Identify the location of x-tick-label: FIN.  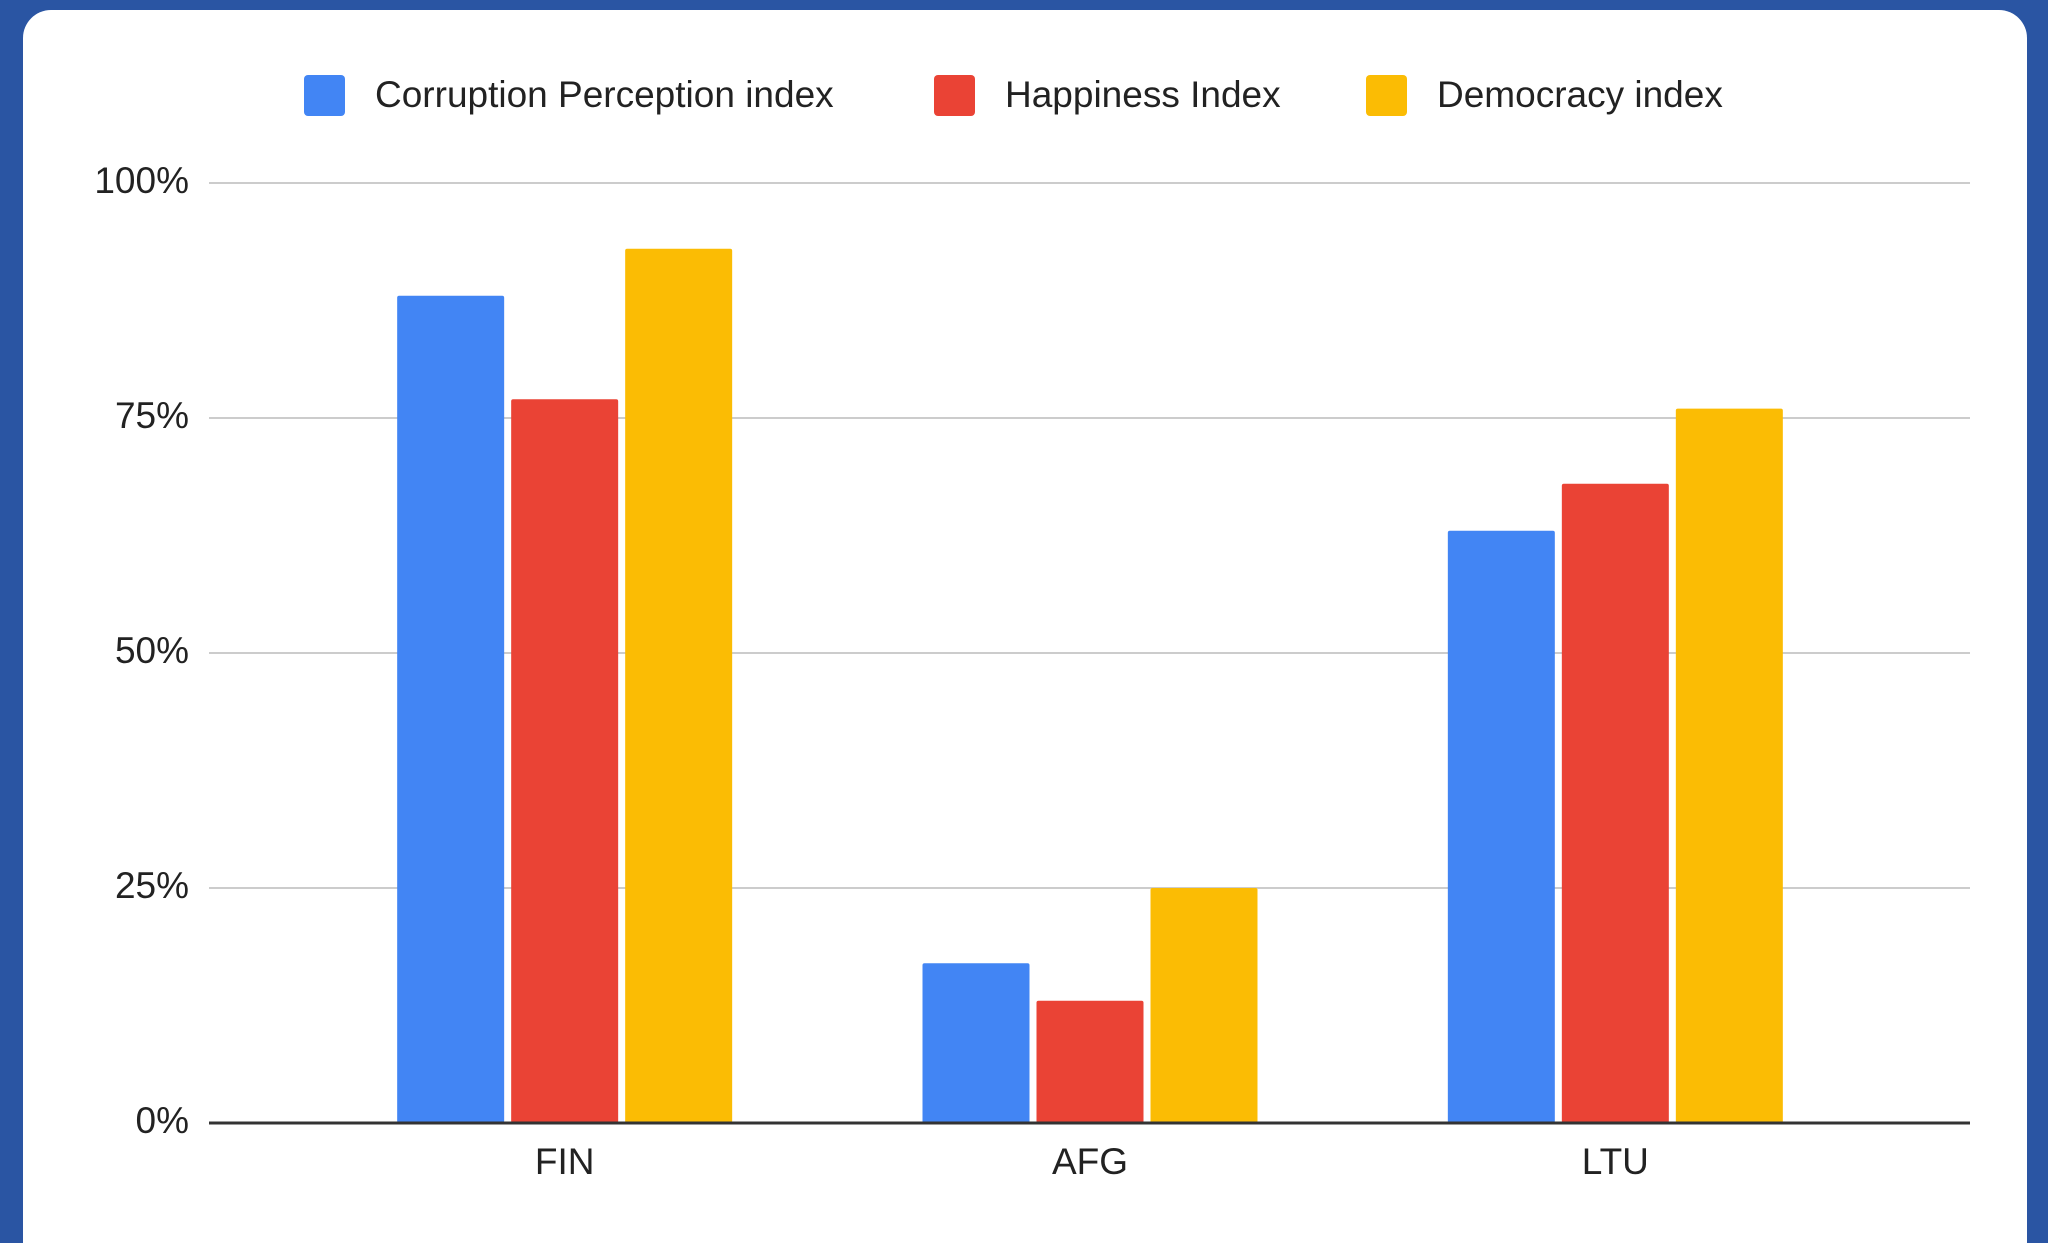
(565, 1161).